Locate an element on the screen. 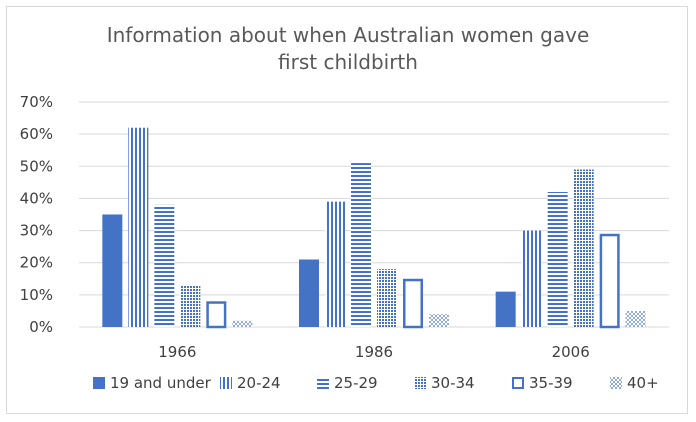 The width and height of the screenshot is (696, 422). bar-20-24-2006 is located at coordinates (531, 278).